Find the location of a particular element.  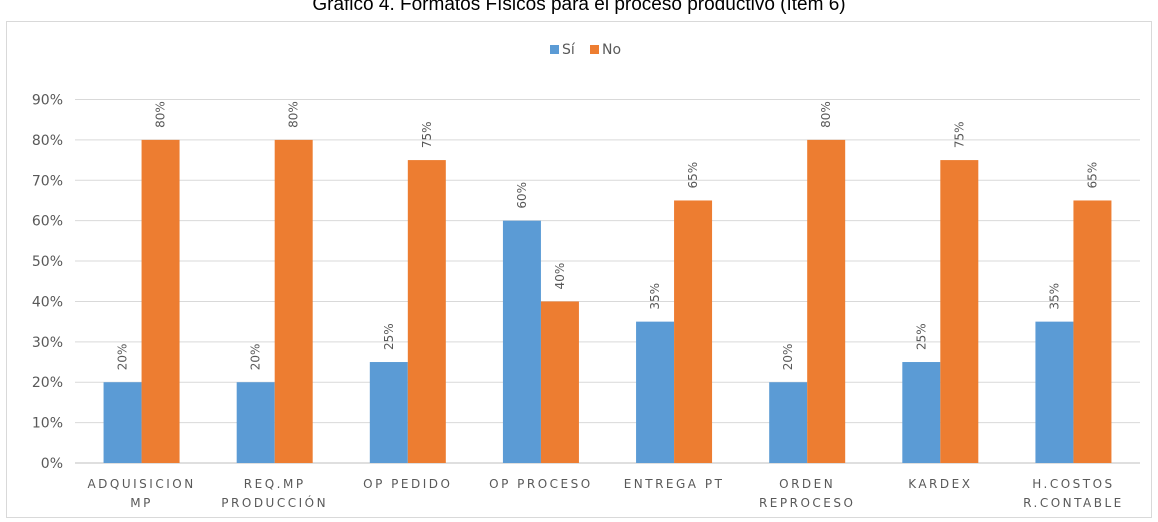

legend-swatch-no is located at coordinates (594, 49).